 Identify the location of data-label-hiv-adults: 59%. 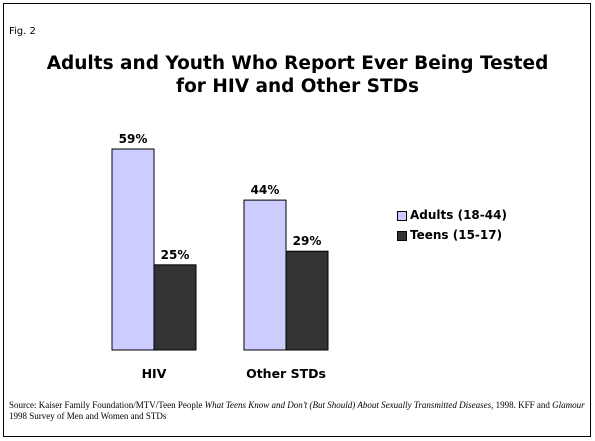
(133, 139).